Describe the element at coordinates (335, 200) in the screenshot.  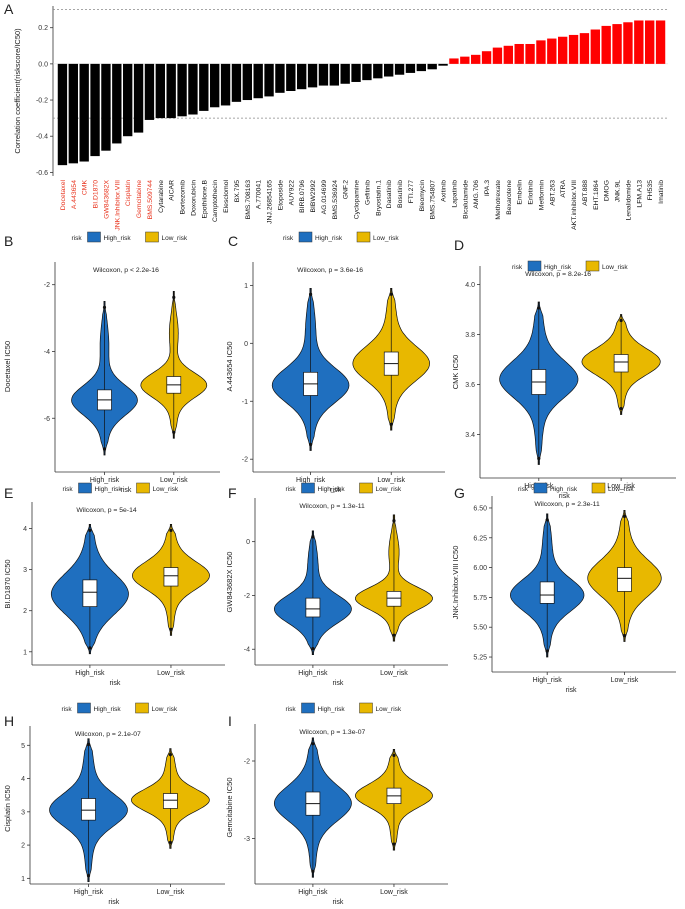
I see `x-tick-label: BMS.536924` at that location.